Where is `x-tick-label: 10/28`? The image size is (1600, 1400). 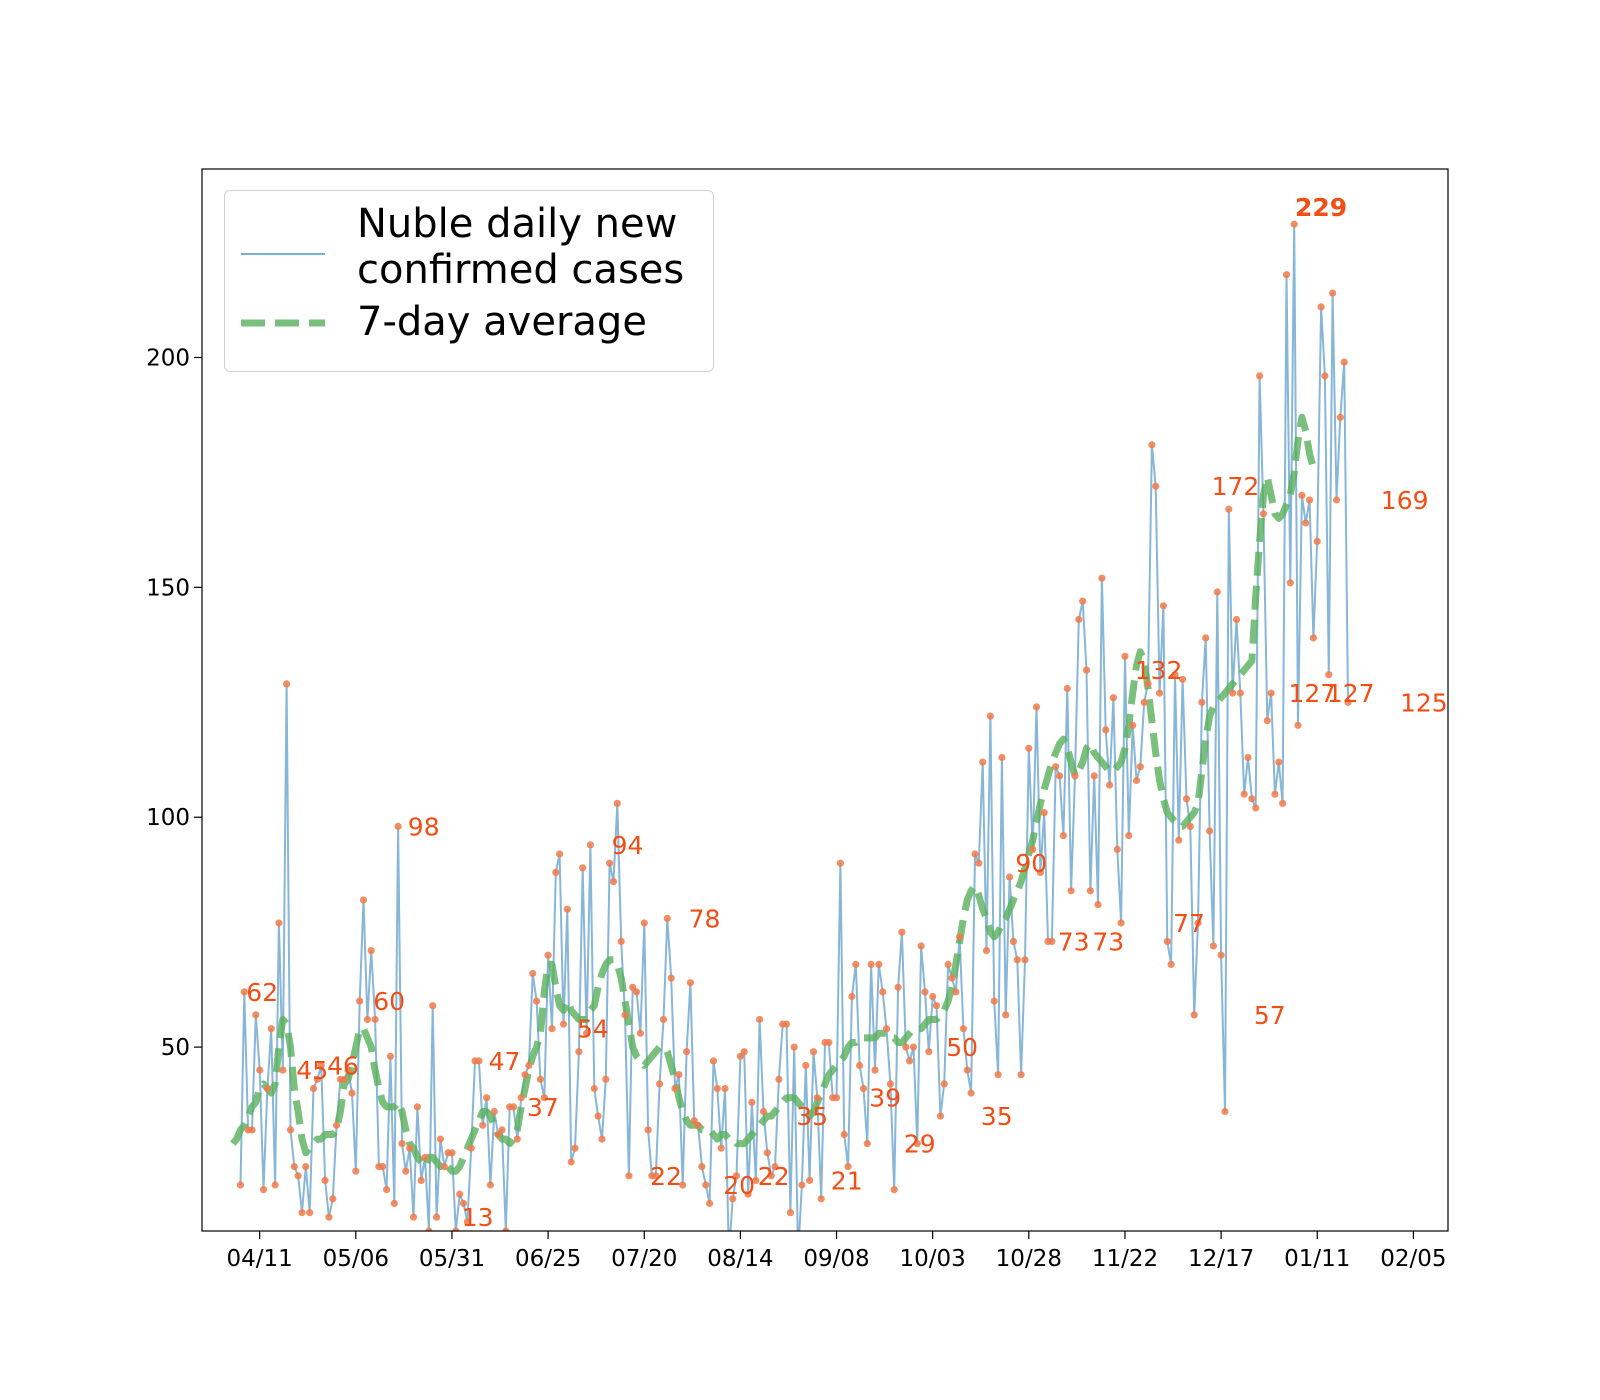
x-tick-label: 10/28 is located at coordinates (1029, 1259).